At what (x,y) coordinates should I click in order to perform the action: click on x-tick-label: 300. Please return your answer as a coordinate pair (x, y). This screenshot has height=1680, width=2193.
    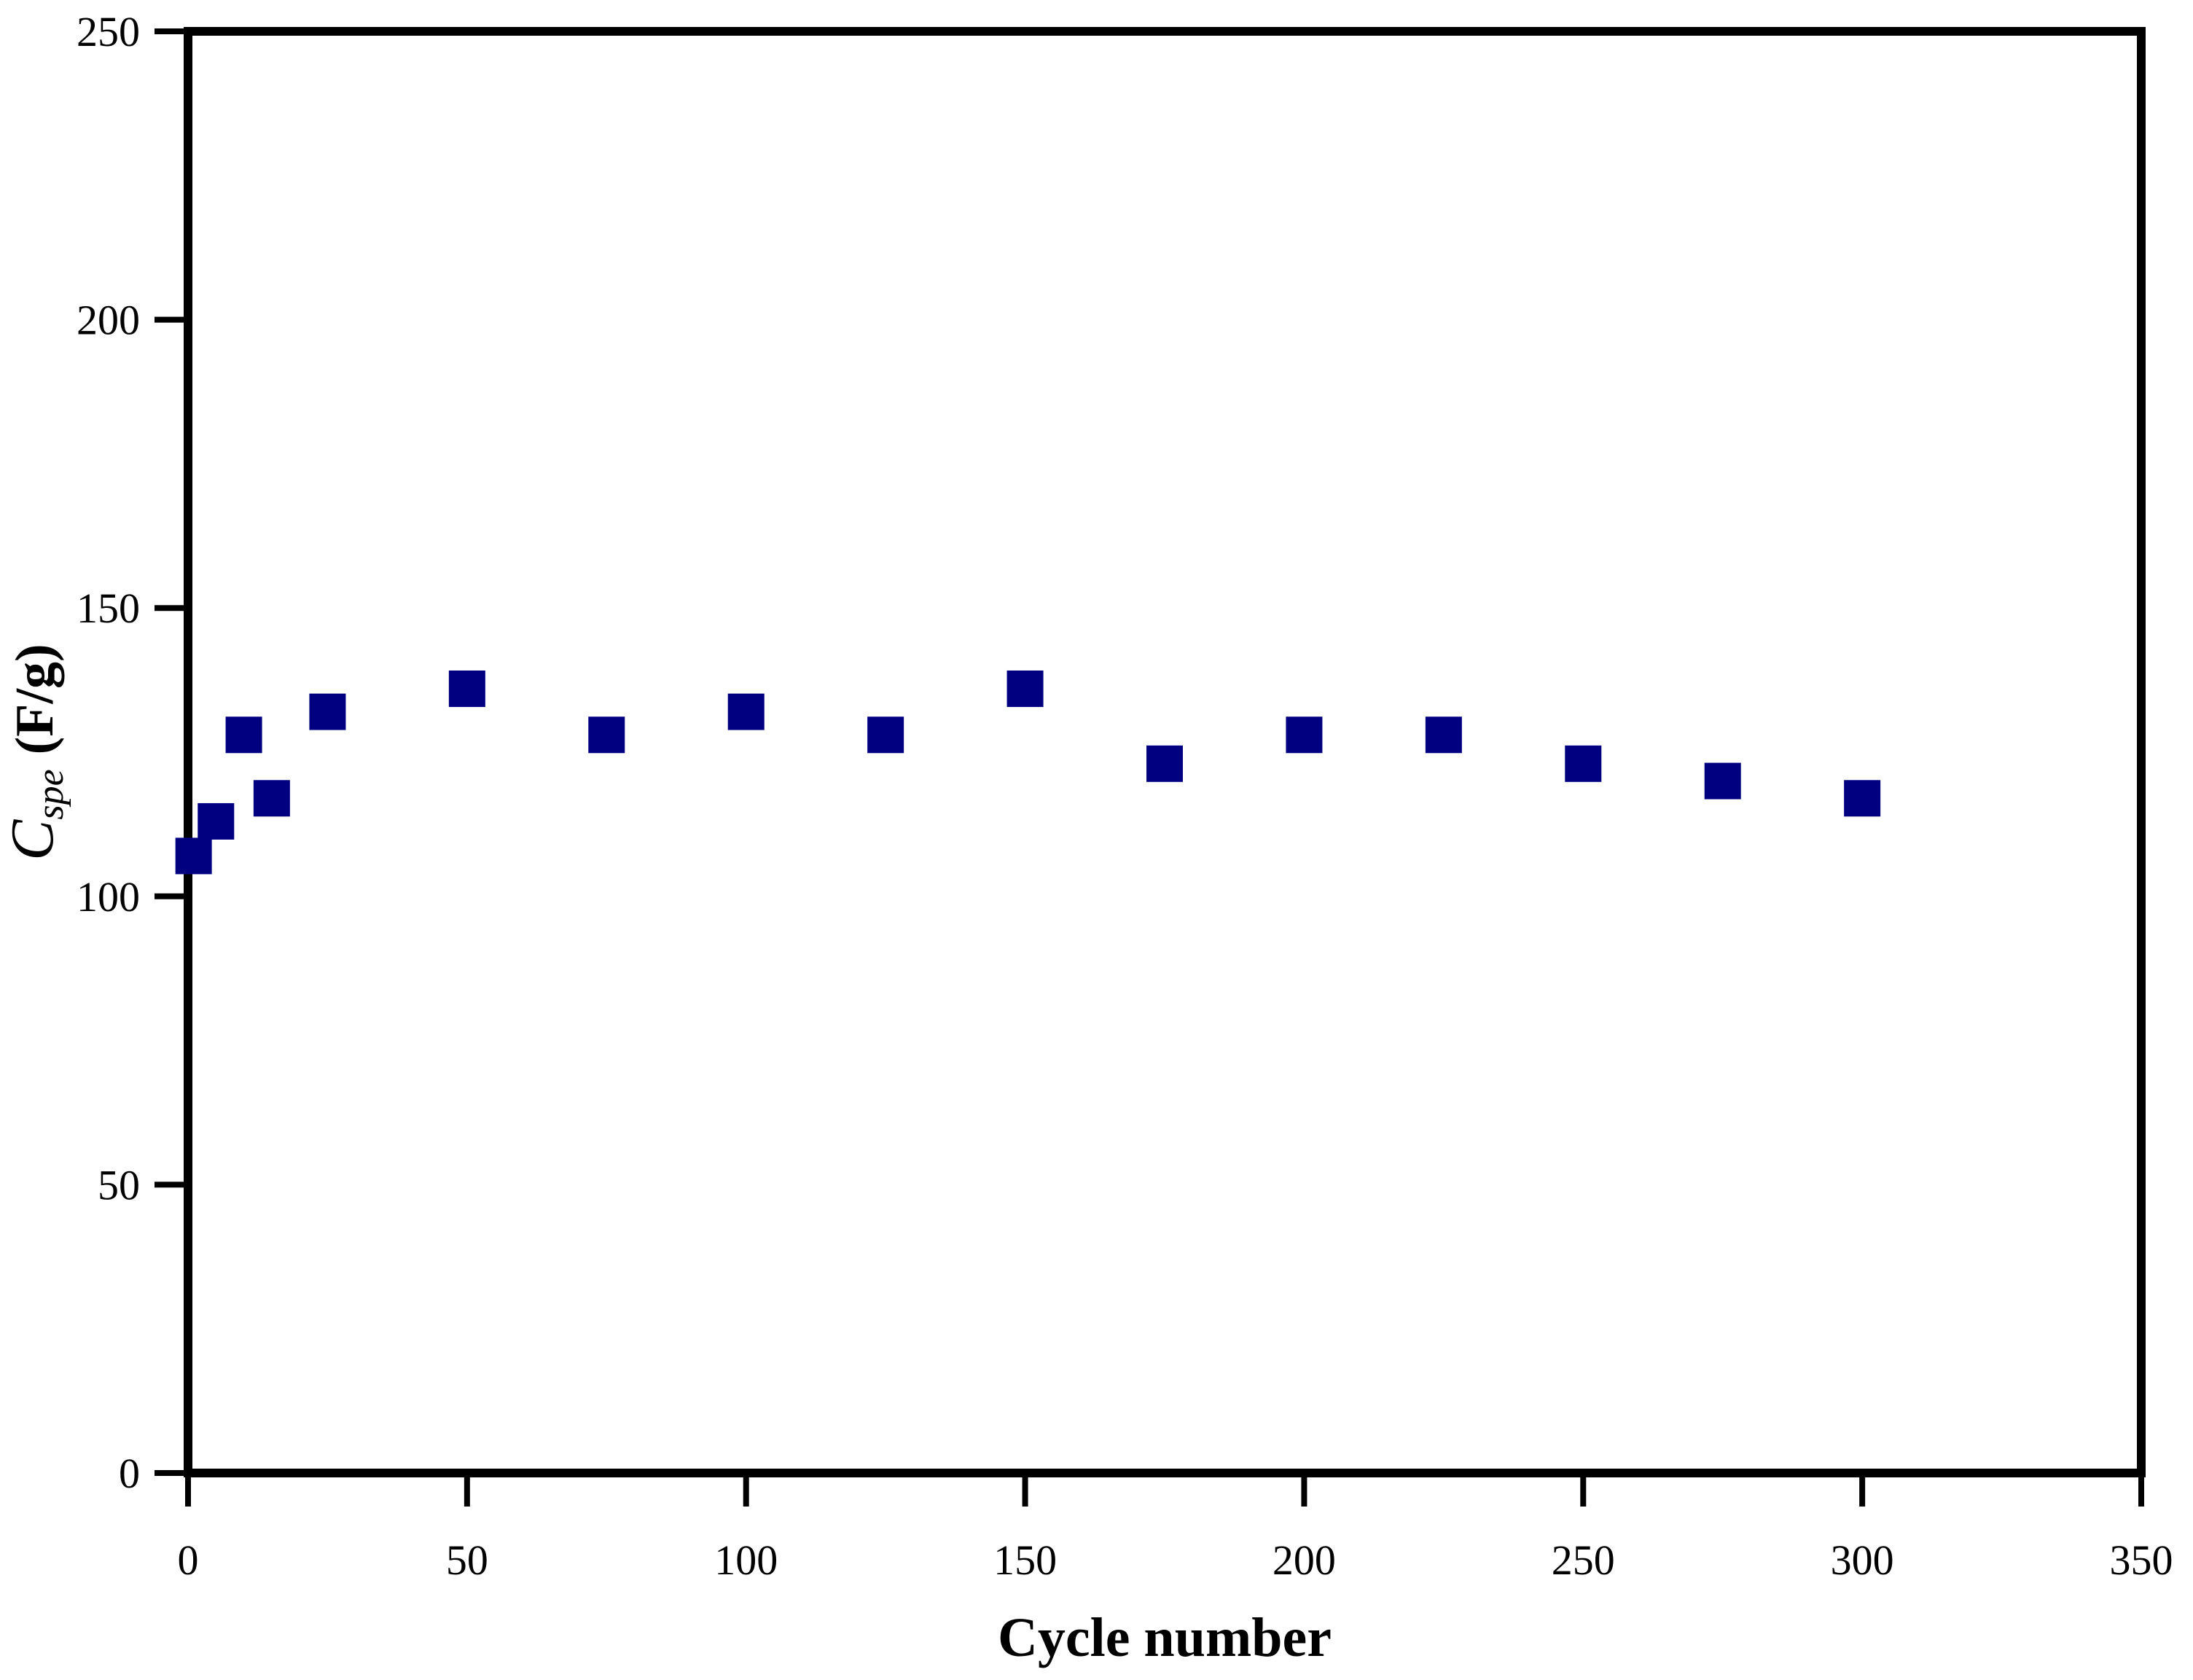
    Looking at the image, I should click on (1862, 1560).